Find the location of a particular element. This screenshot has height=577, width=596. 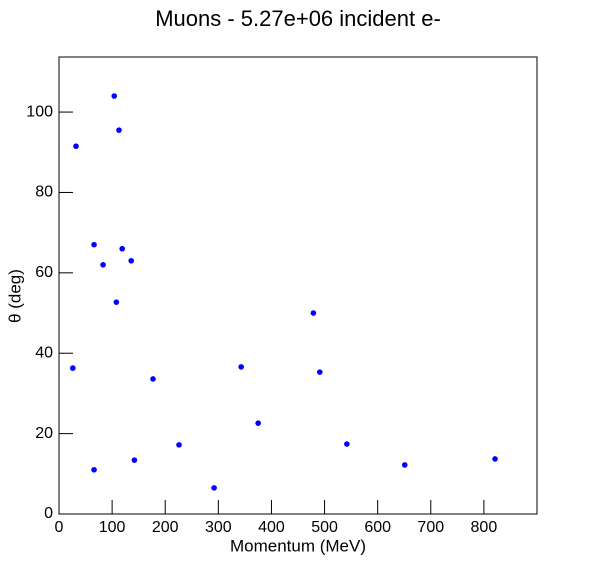

y-tick-label: 80 is located at coordinates (44, 192).